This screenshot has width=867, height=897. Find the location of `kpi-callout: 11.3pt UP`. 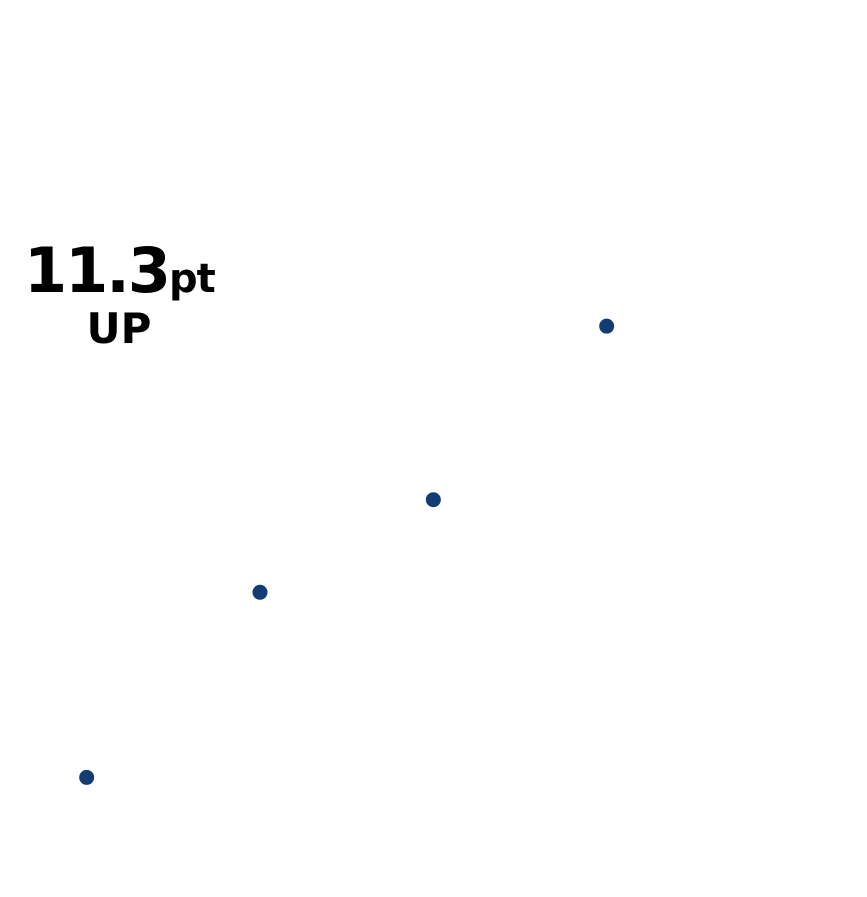

kpi-callout: 11.3pt UP is located at coordinates (120, 296).